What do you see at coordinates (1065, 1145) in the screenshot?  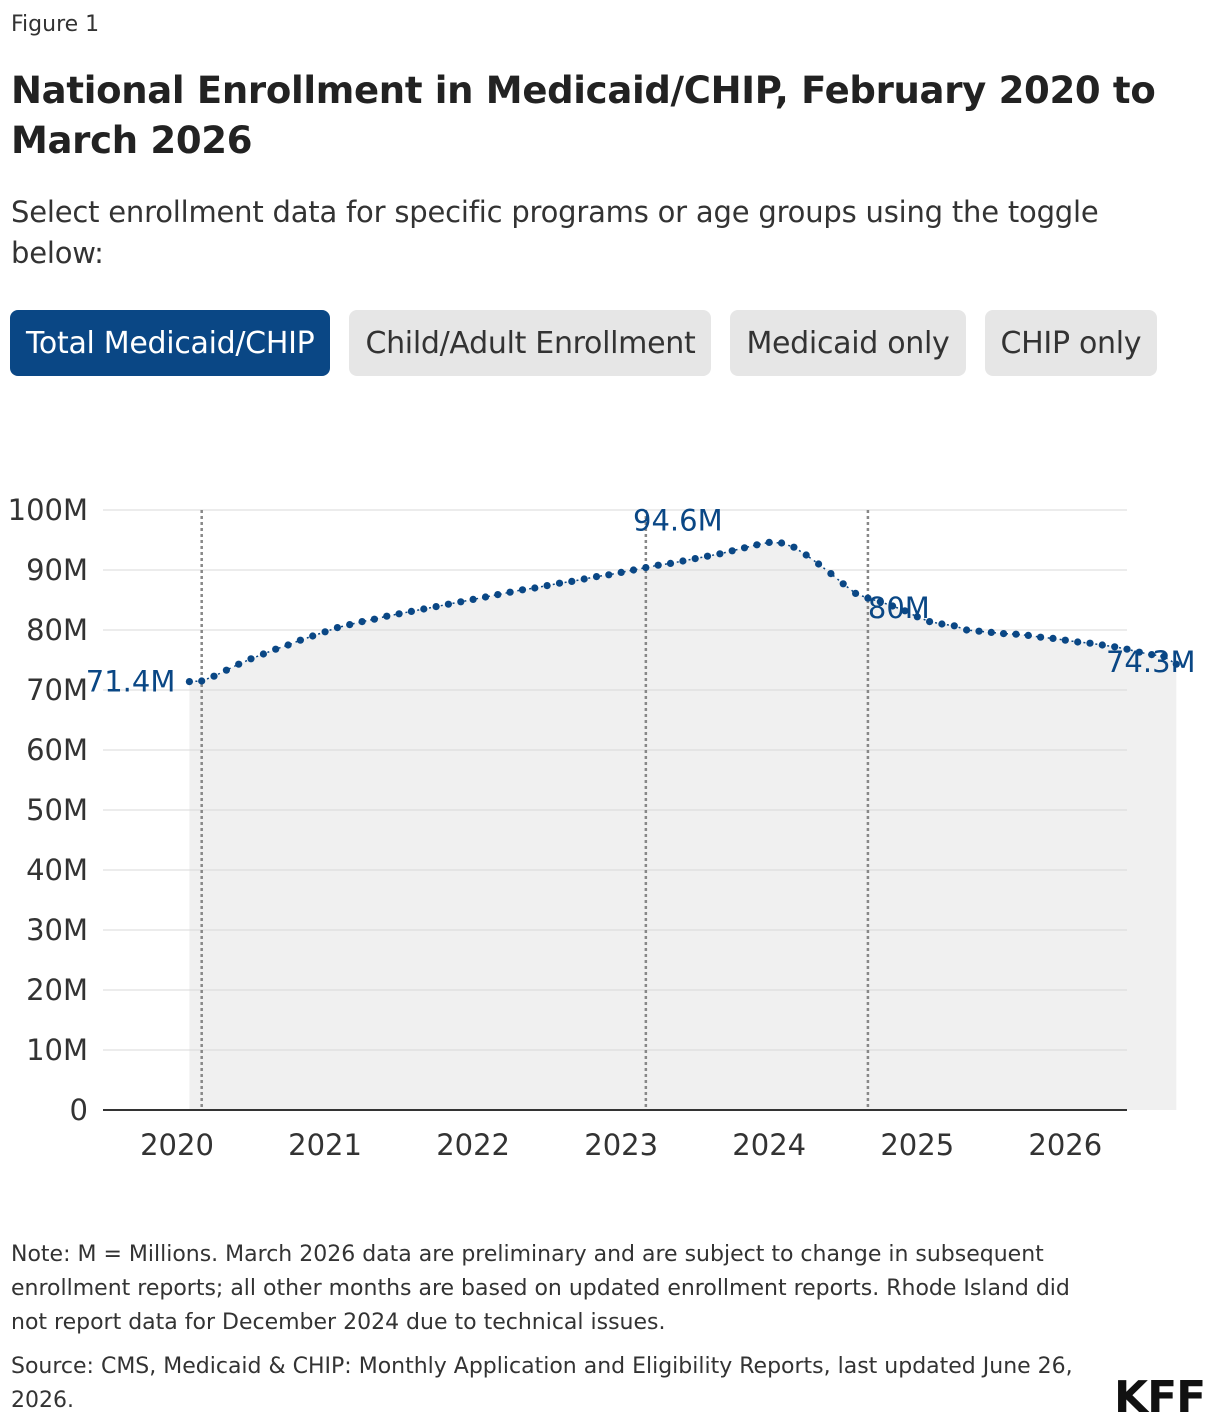 I see `x-tick-label: 2026` at bounding box center [1065, 1145].